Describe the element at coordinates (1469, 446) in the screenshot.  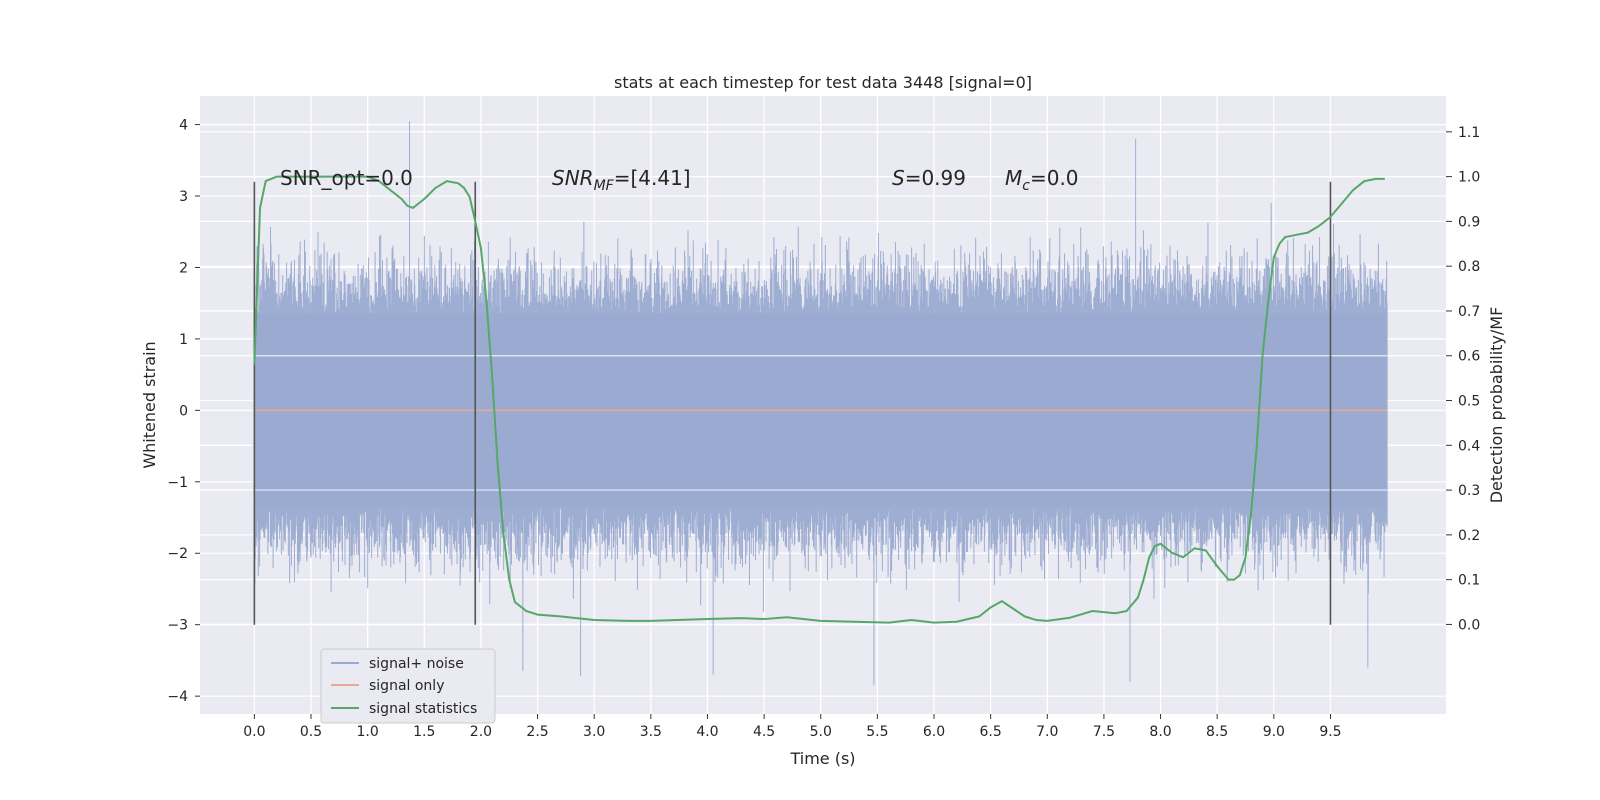
I see `y-right-tick-label-4: 0.4` at that location.